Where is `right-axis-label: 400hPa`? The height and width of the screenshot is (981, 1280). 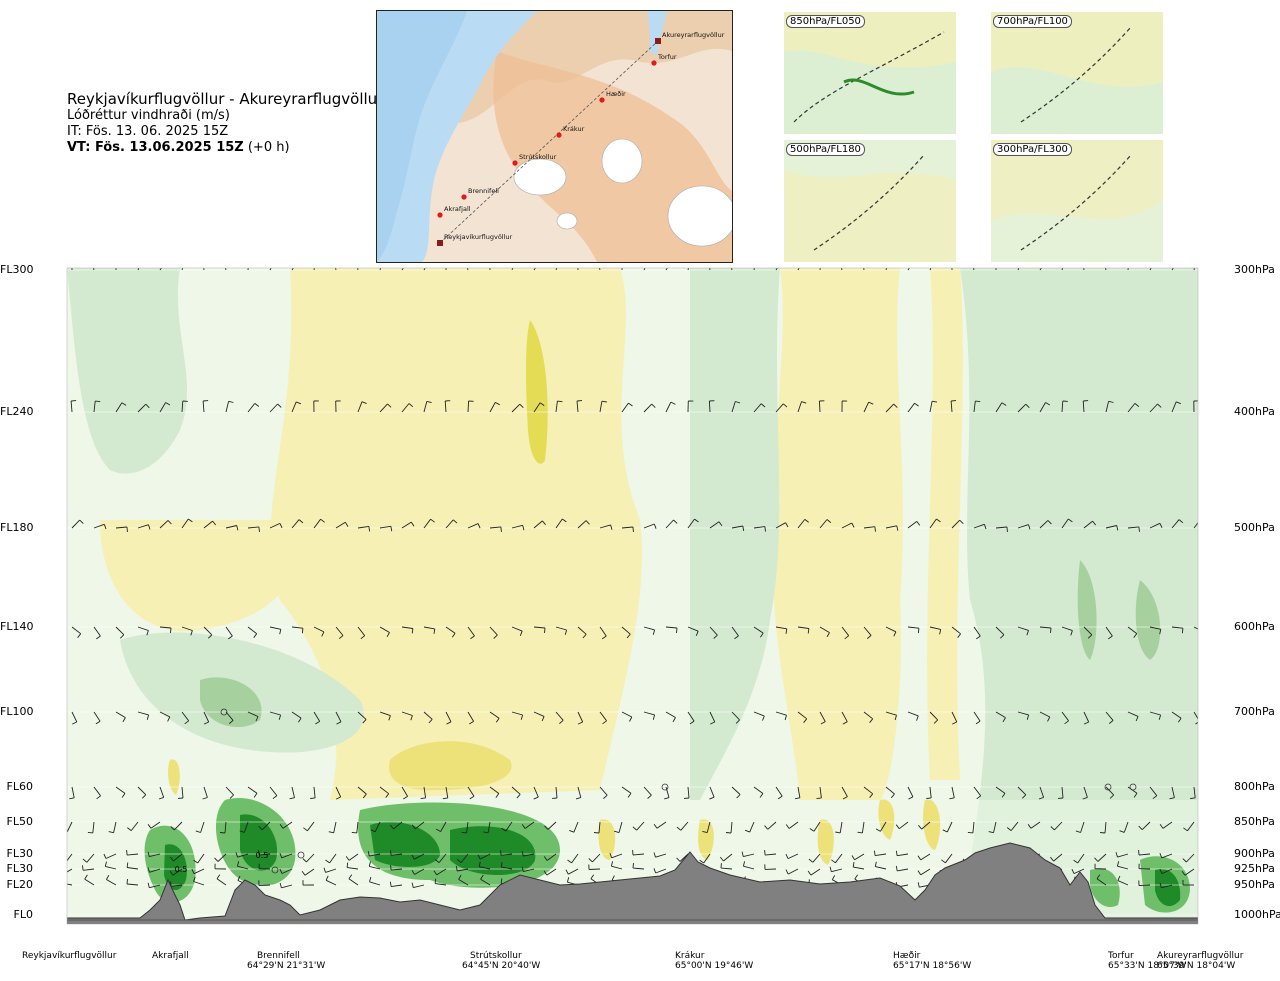
right-axis-label: 400hPa is located at coordinates (1254, 411).